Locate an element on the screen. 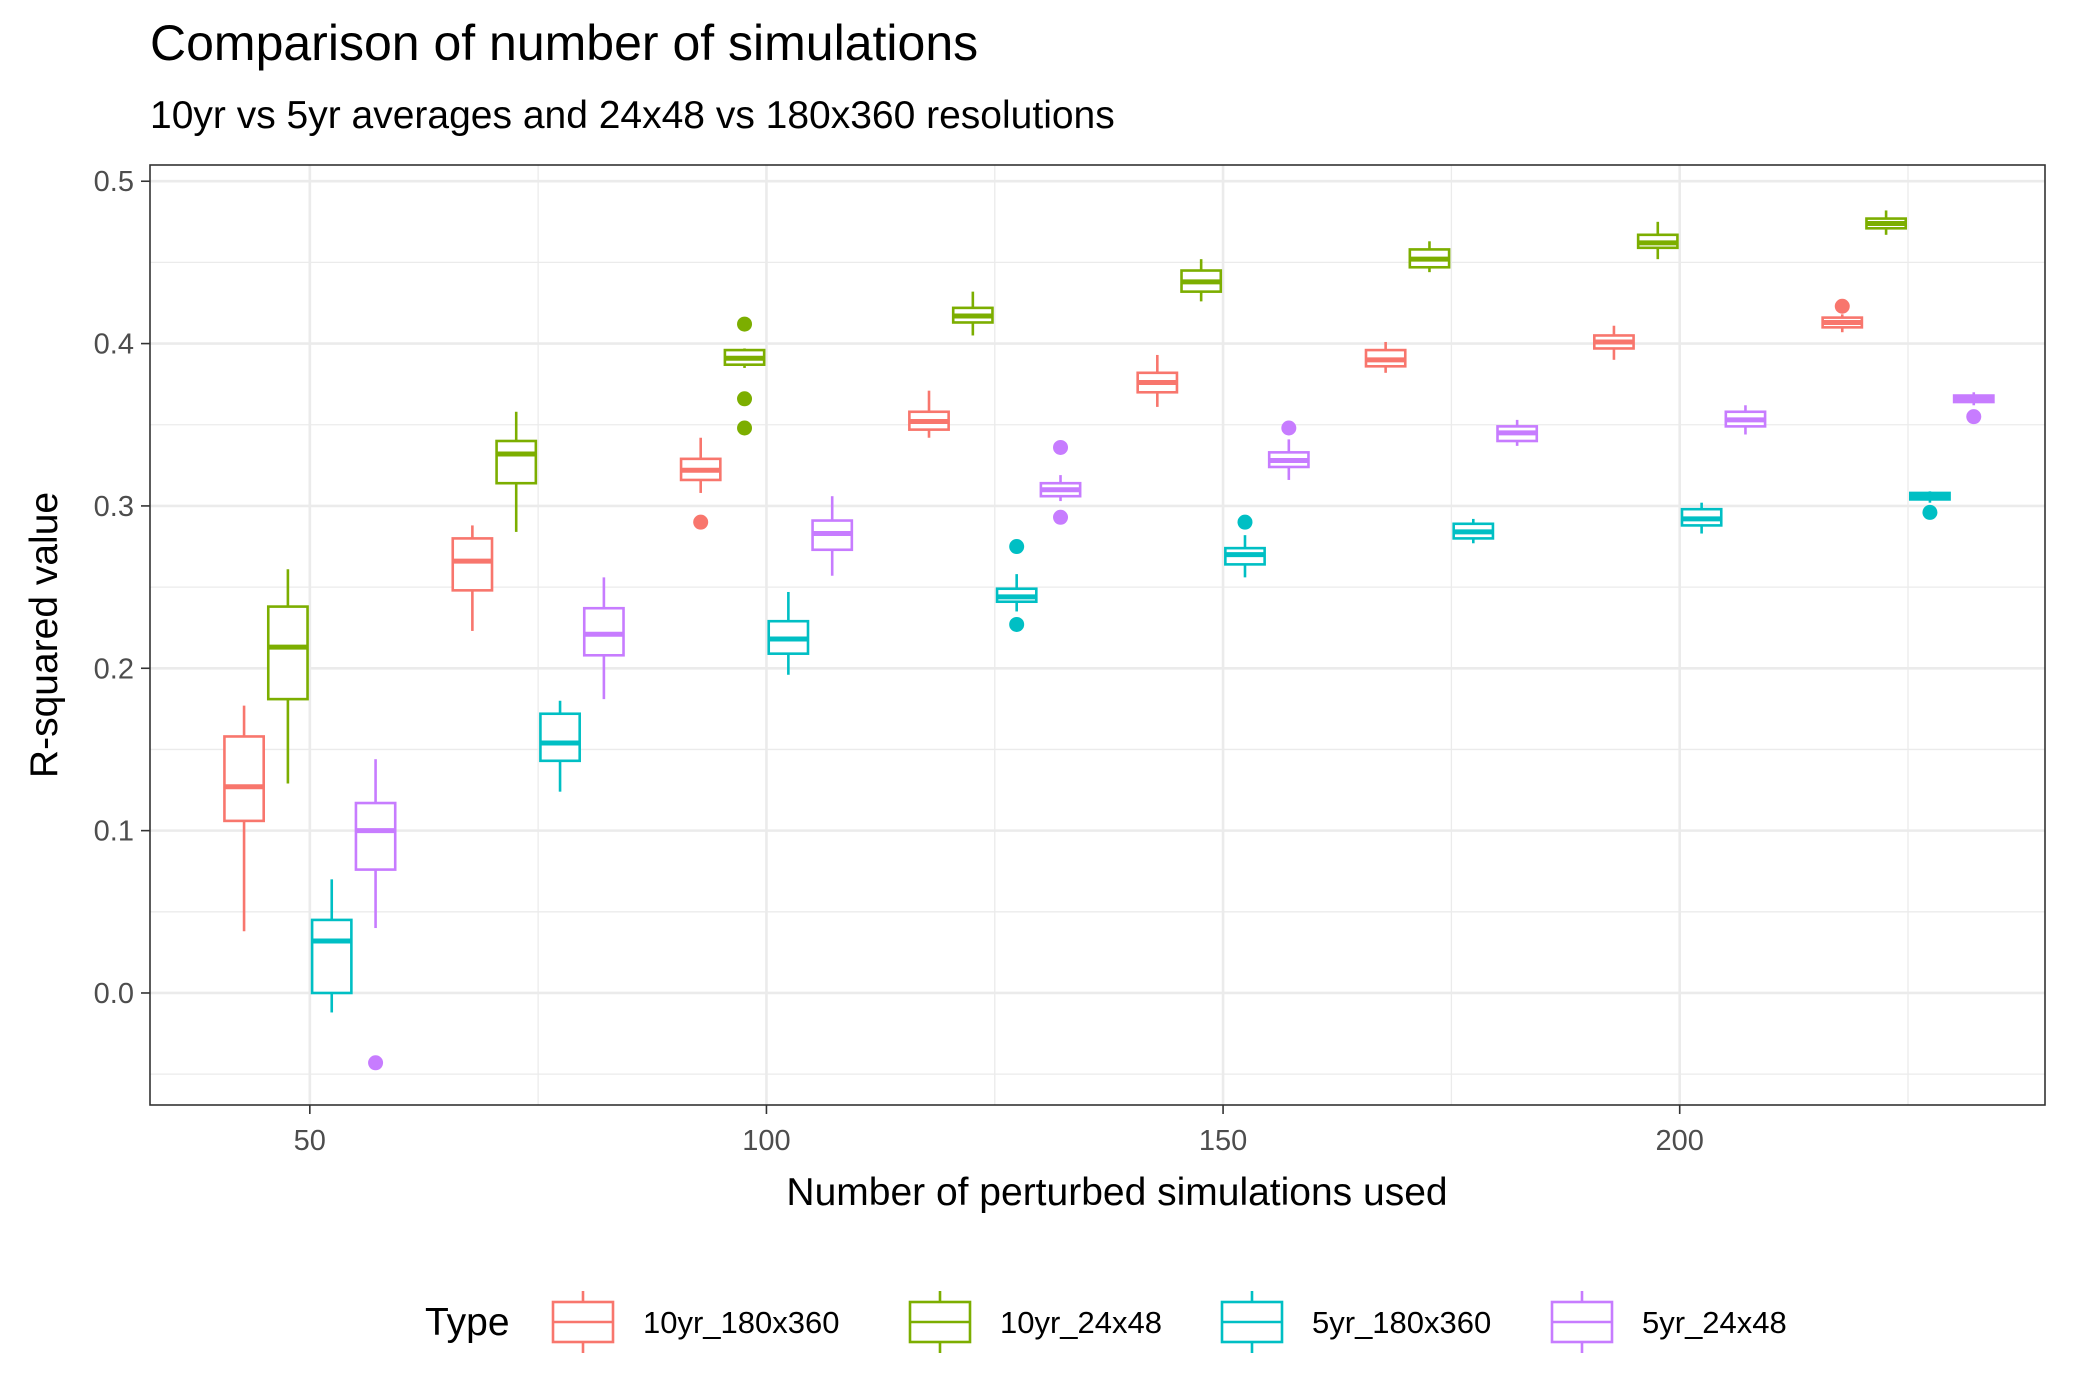 This screenshot has height=1398, width=2100. x-tick-label: 150 is located at coordinates (1223, 1141).